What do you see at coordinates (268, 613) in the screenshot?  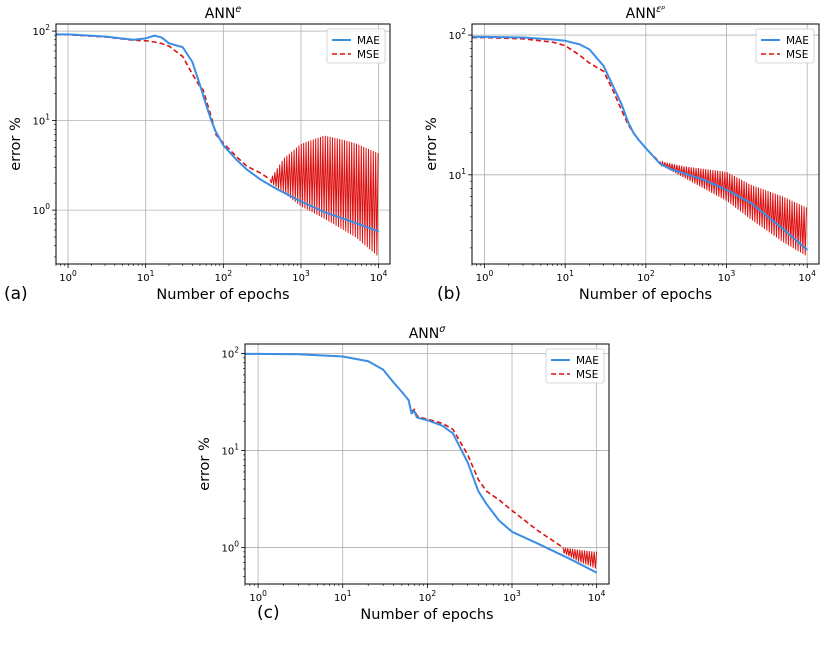 I see `panel-label-c: (c)` at bounding box center [268, 613].